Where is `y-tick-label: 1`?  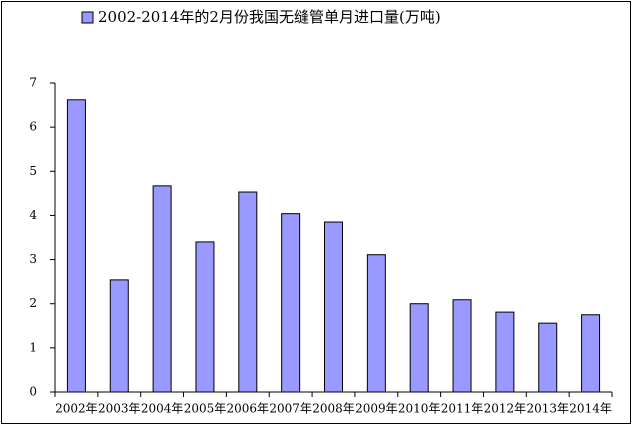
y-tick-label: 1 is located at coordinates (33, 347).